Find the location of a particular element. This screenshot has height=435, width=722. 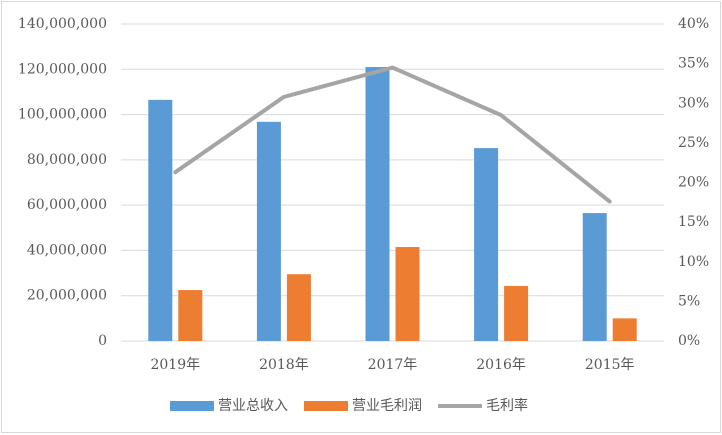

right-axis-ticks: 0% 5% 10% 15% 20% 25% 30% 35% 40% is located at coordinates (693, 182).